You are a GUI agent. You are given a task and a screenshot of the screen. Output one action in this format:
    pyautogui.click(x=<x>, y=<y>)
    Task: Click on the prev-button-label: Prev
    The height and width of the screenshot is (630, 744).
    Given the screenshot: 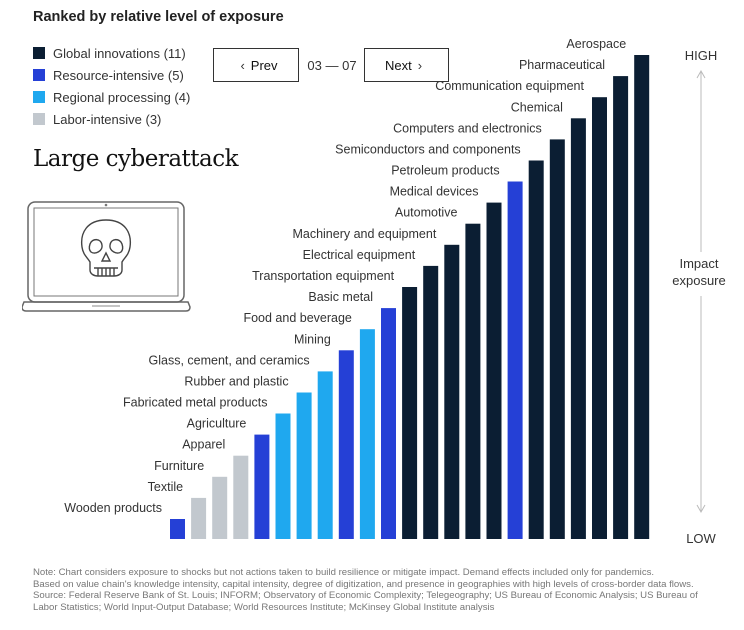 What is the action you would take?
    pyautogui.click(x=264, y=65)
    